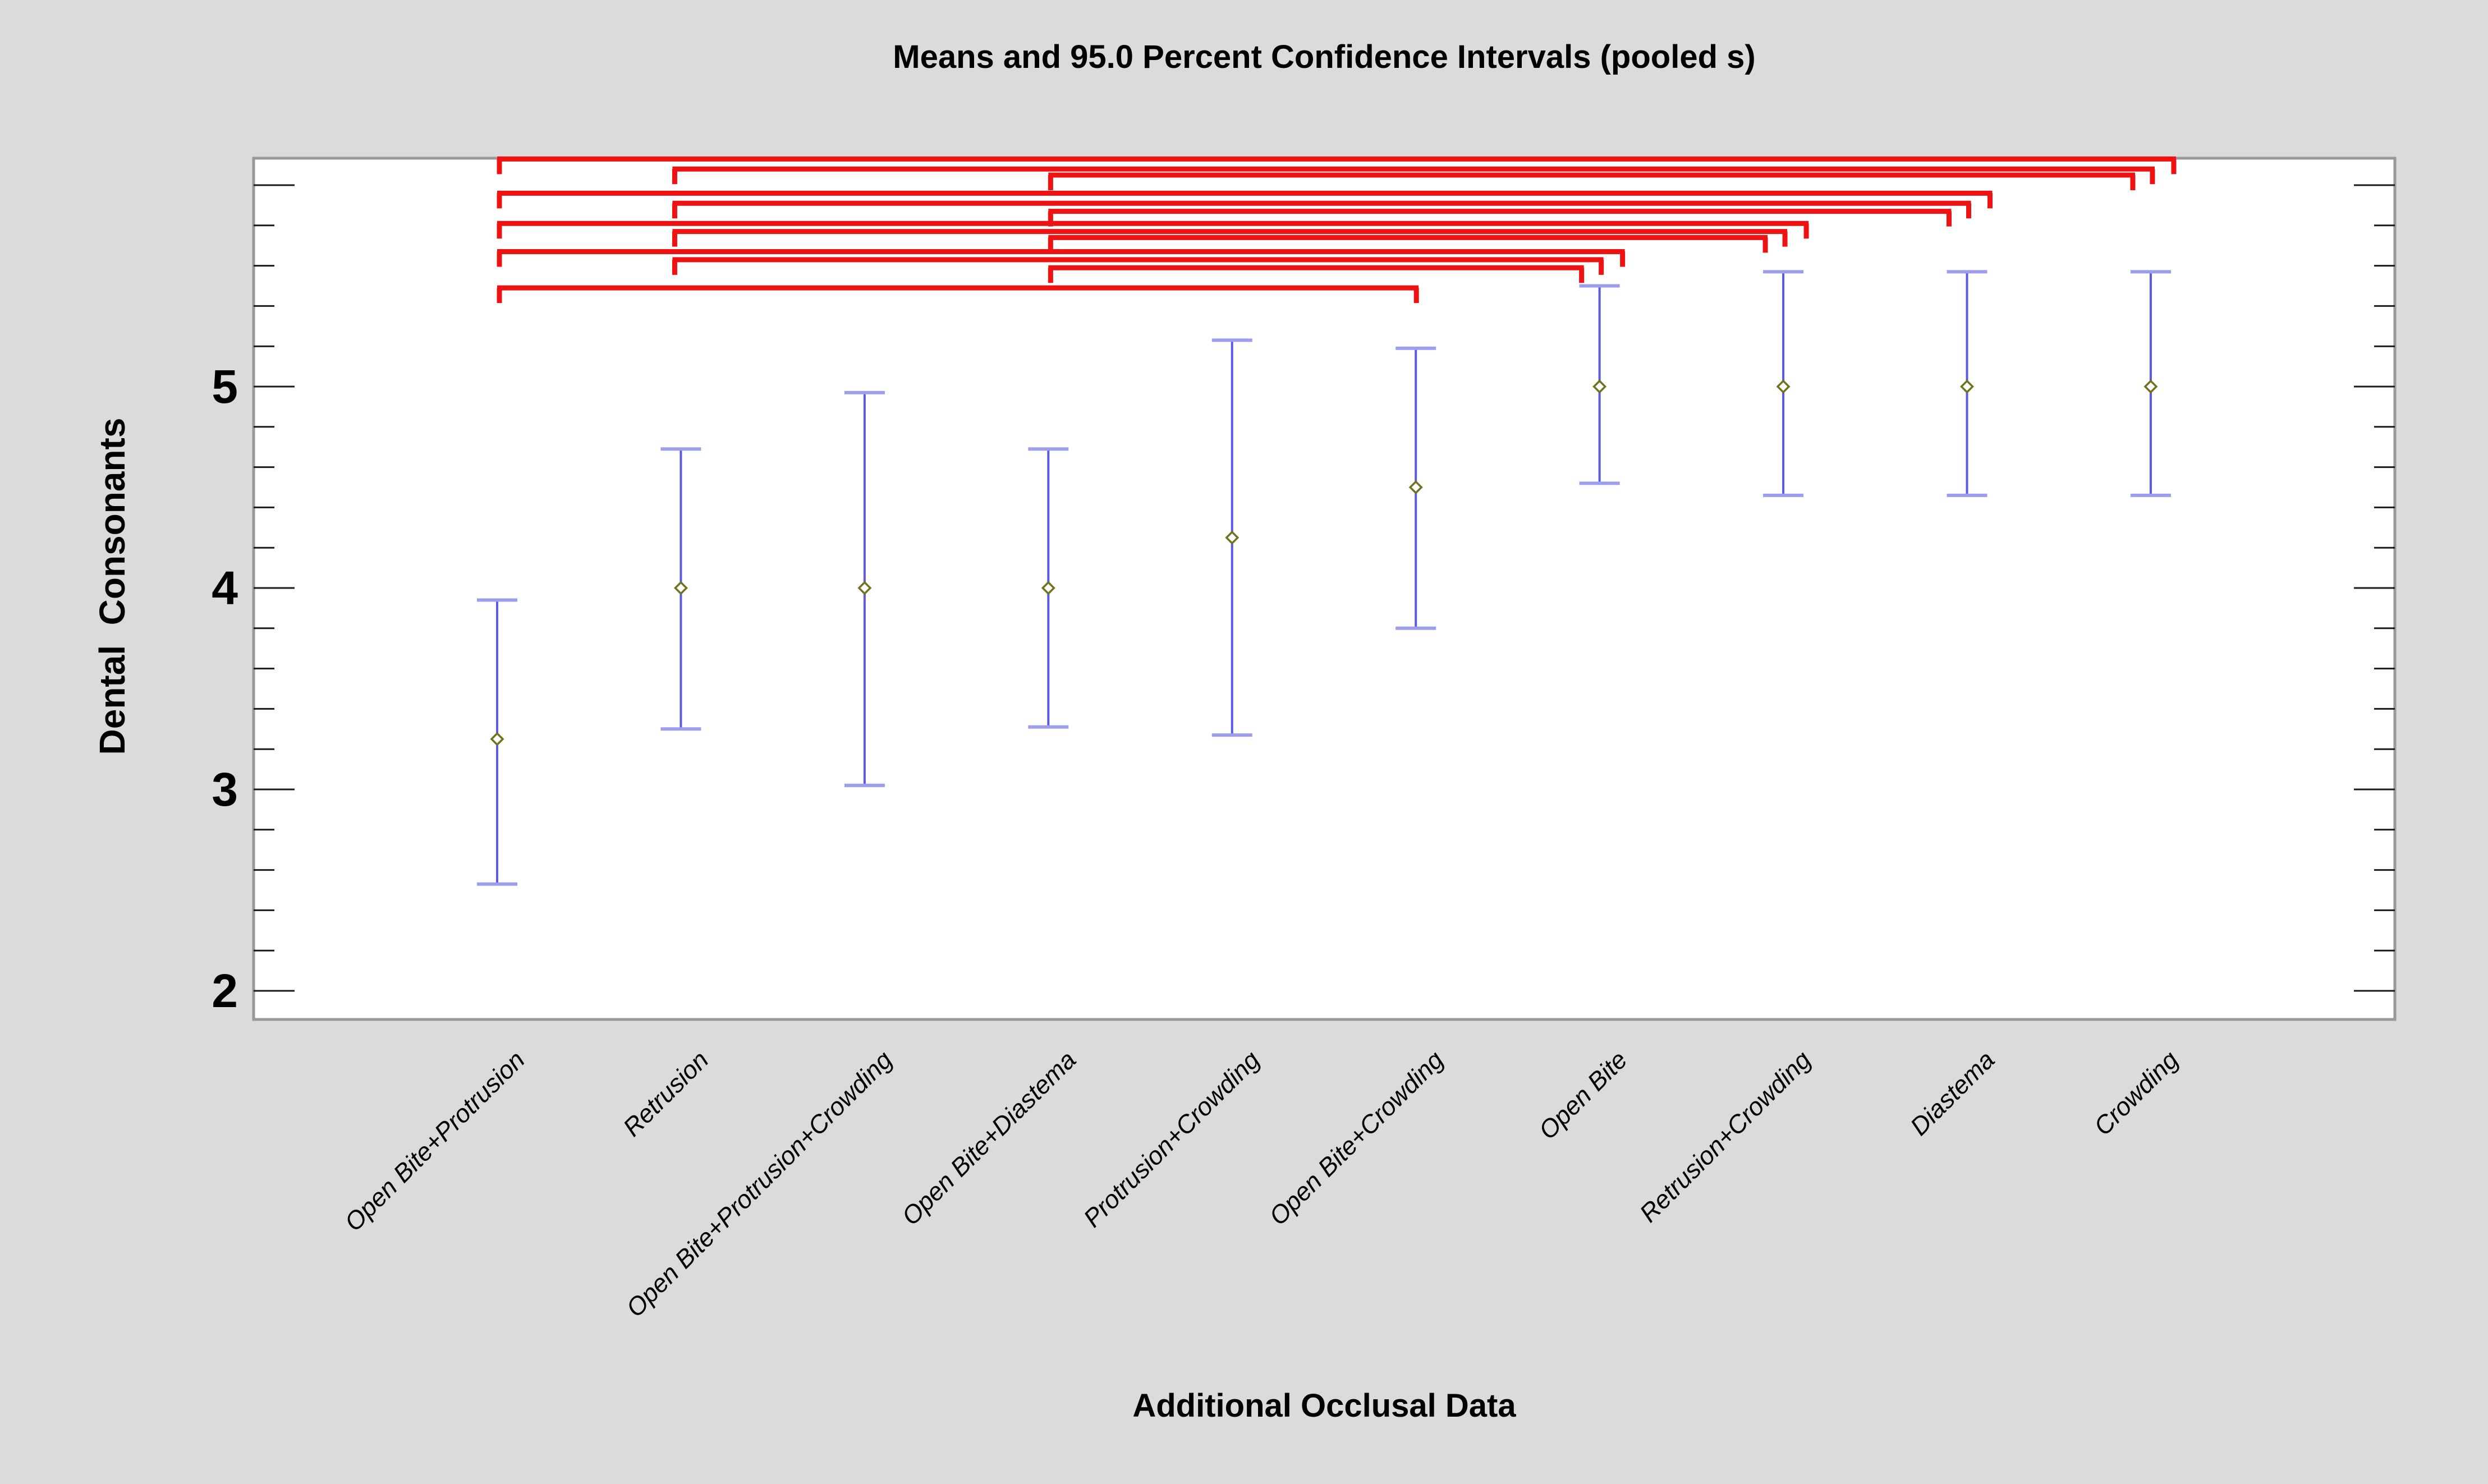 This screenshot has width=2488, height=1484. What do you see at coordinates (665, 1093) in the screenshot?
I see `x-category-label: Retrusion` at bounding box center [665, 1093].